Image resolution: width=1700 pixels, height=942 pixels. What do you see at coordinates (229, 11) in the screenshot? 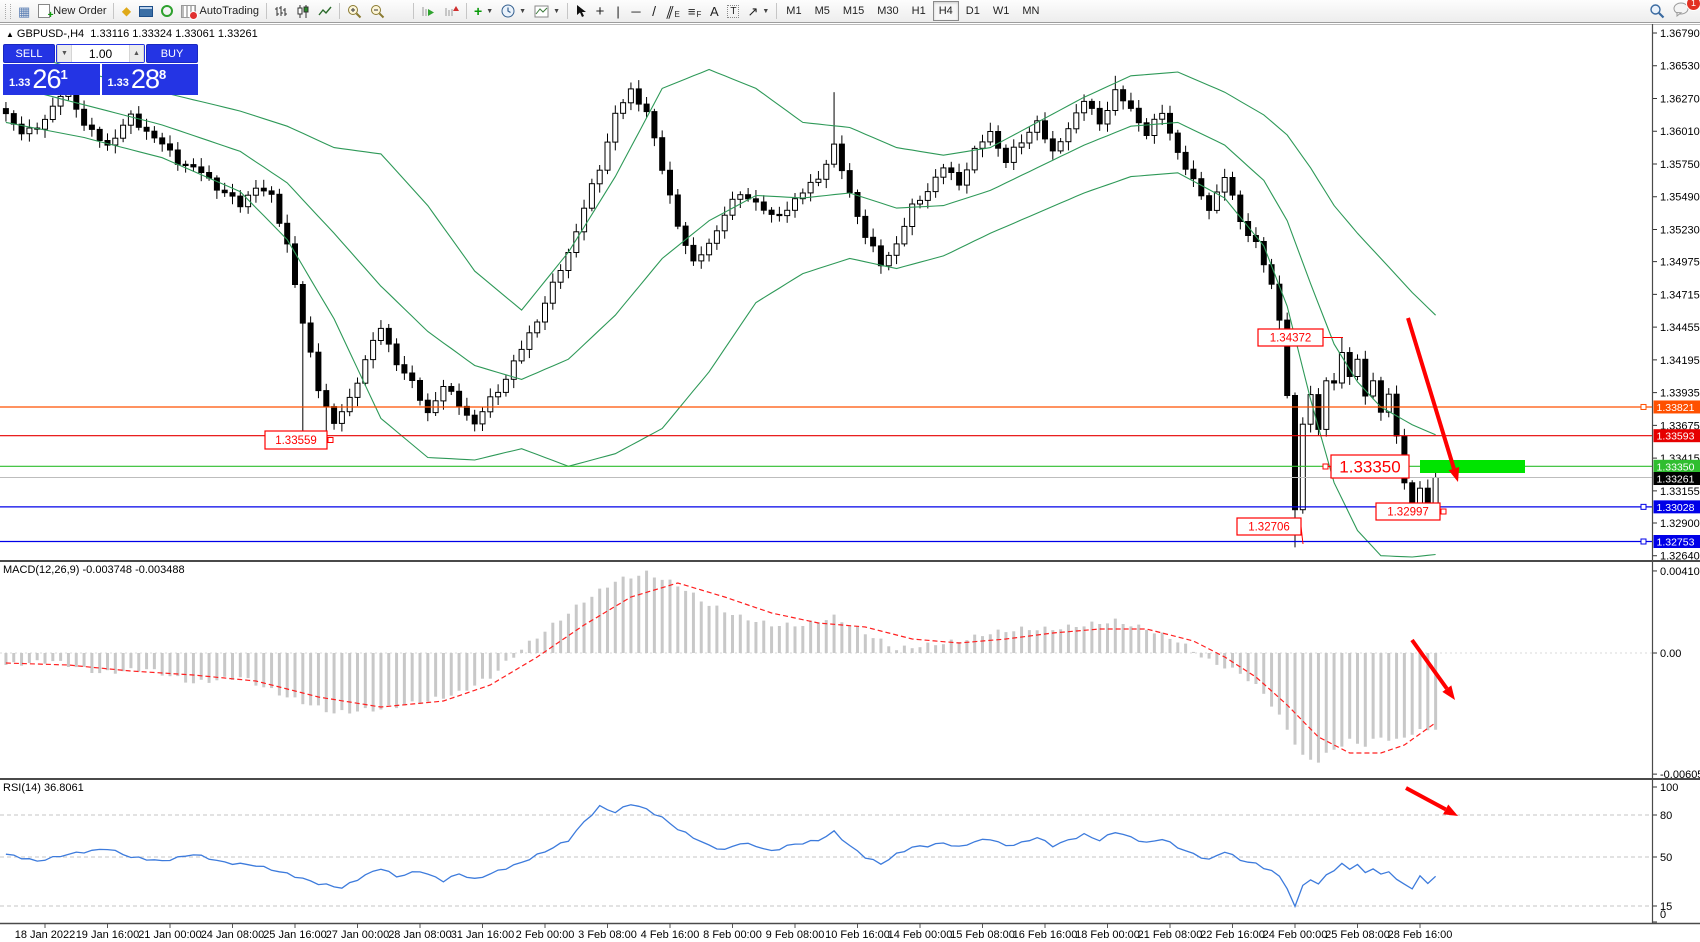
I see `autotrading-label: AutoTrading` at bounding box center [229, 11].